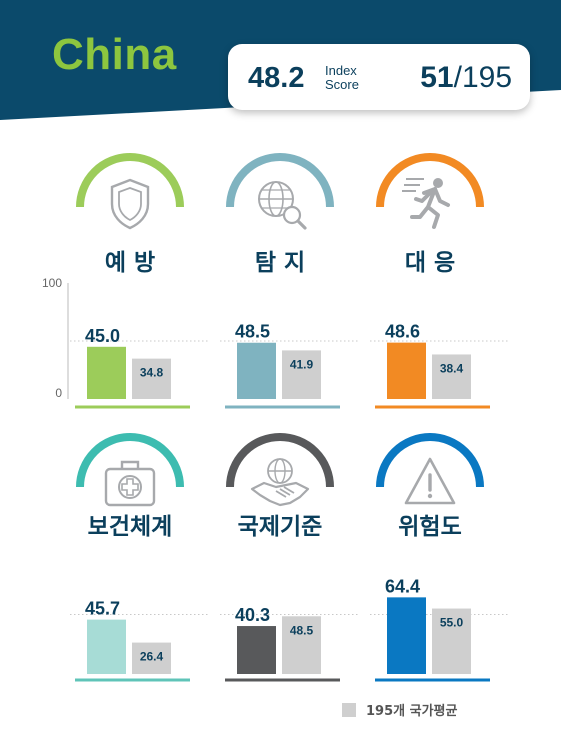  What do you see at coordinates (130, 204) in the screenshot?
I see `shield-icon` at bounding box center [130, 204].